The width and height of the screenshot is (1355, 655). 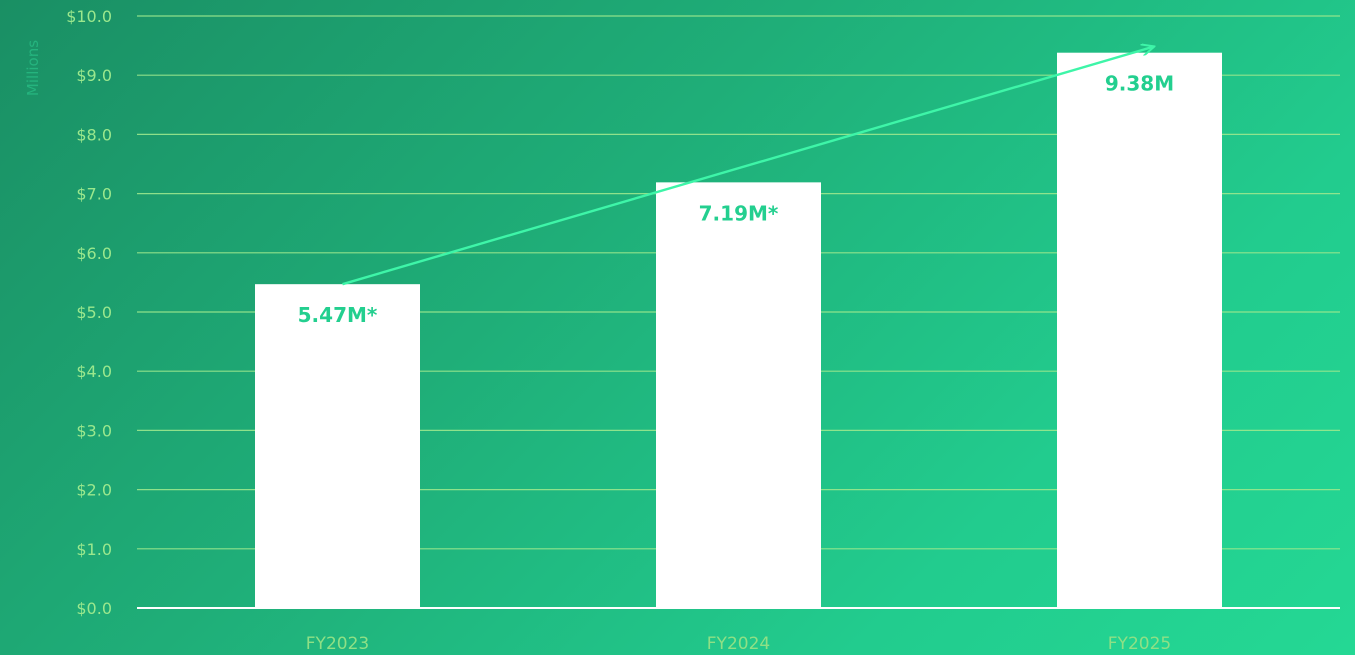 I want to click on y-tick-label: $1.0, so click(x=94, y=549).